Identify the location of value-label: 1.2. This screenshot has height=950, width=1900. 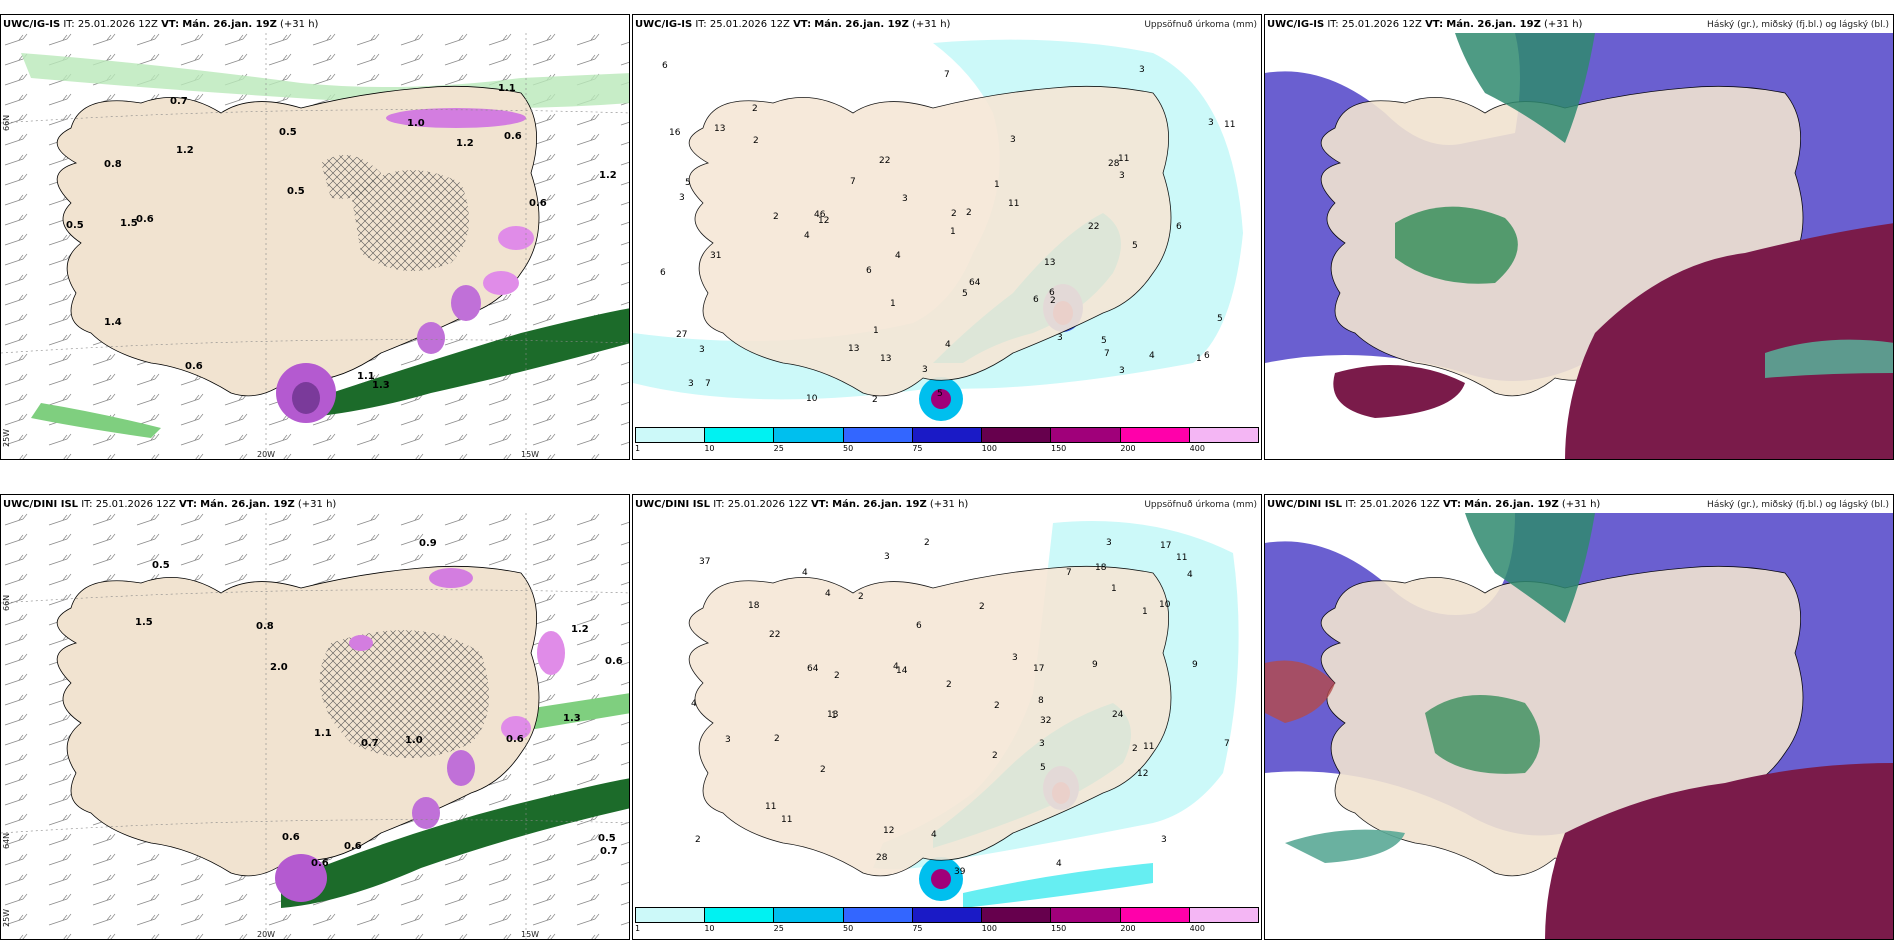
(465, 143).